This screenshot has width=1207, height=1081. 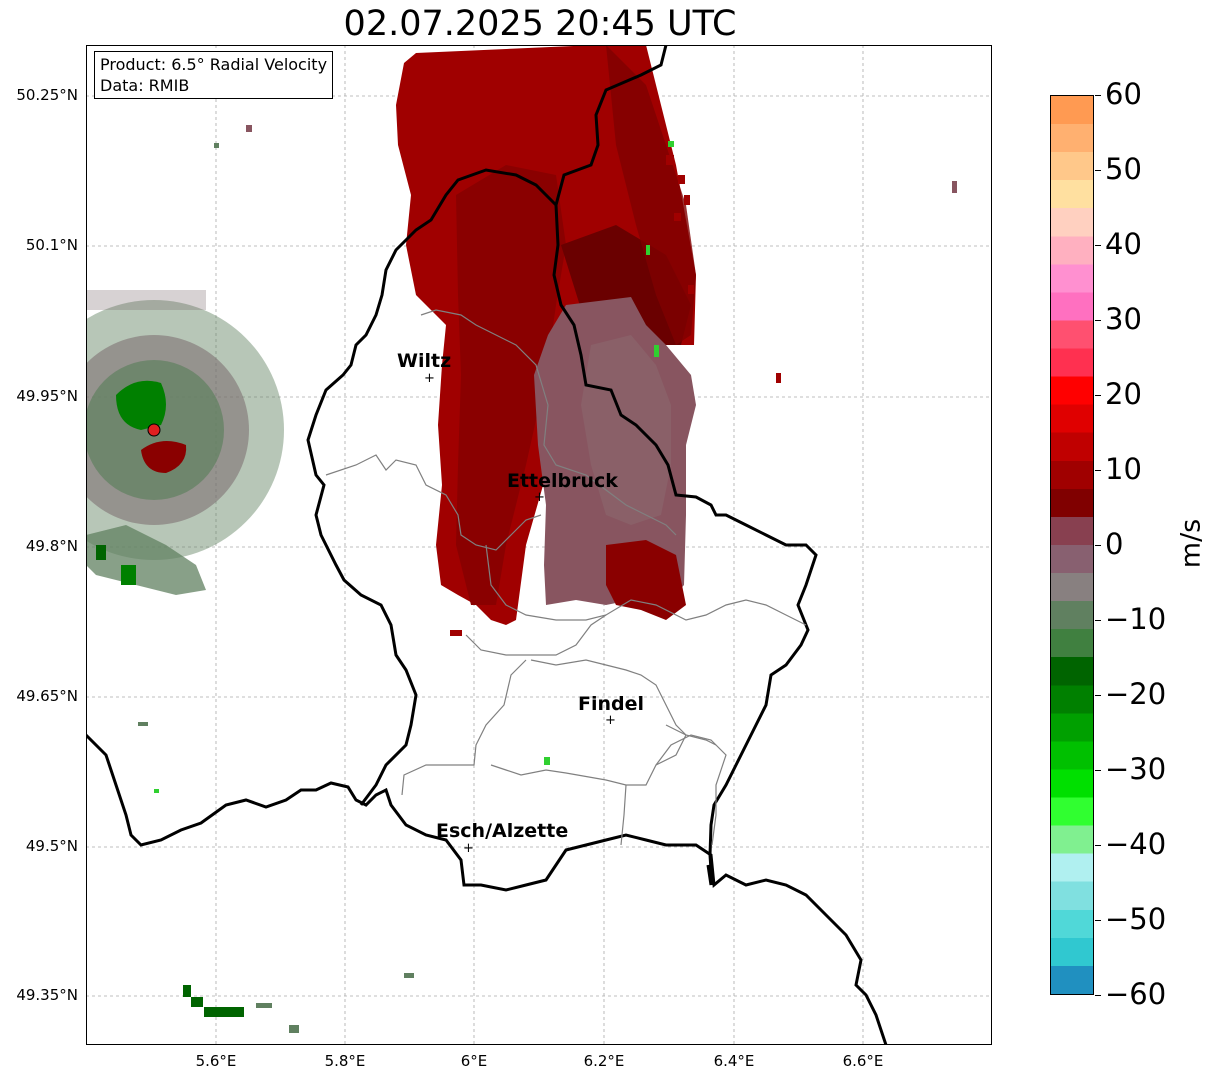 What do you see at coordinates (540, 24) in the screenshot?
I see `map-title: 02.07.2025 20:45 UTC` at bounding box center [540, 24].